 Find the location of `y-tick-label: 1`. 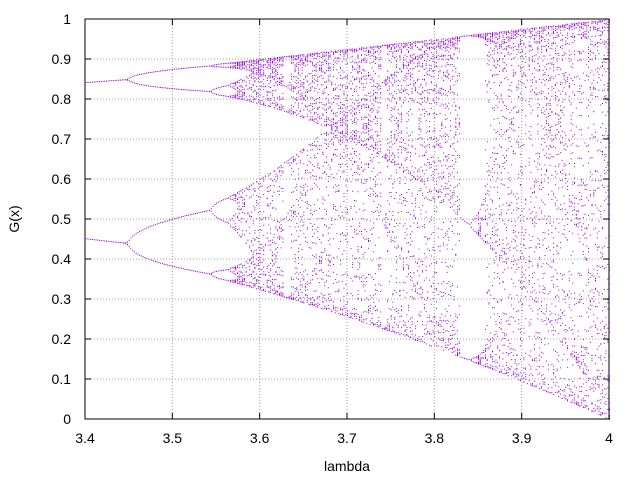

y-tick-label: 1 is located at coordinates (67, 19).